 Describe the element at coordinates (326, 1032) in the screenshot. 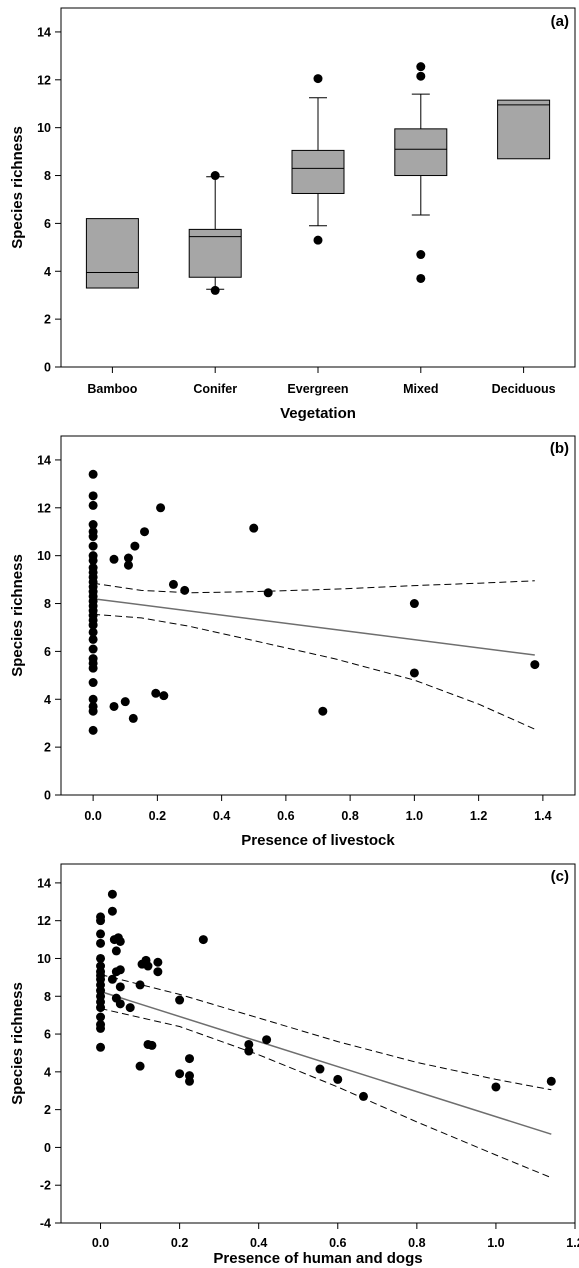

I see `ci-upper-line` at that location.